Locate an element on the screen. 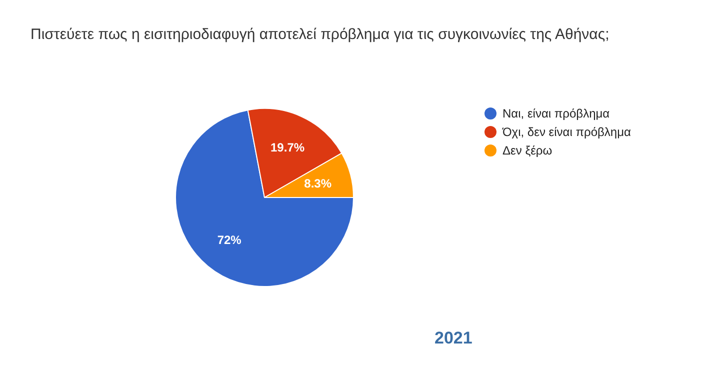  data-label: 8.3% is located at coordinates (318, 183).